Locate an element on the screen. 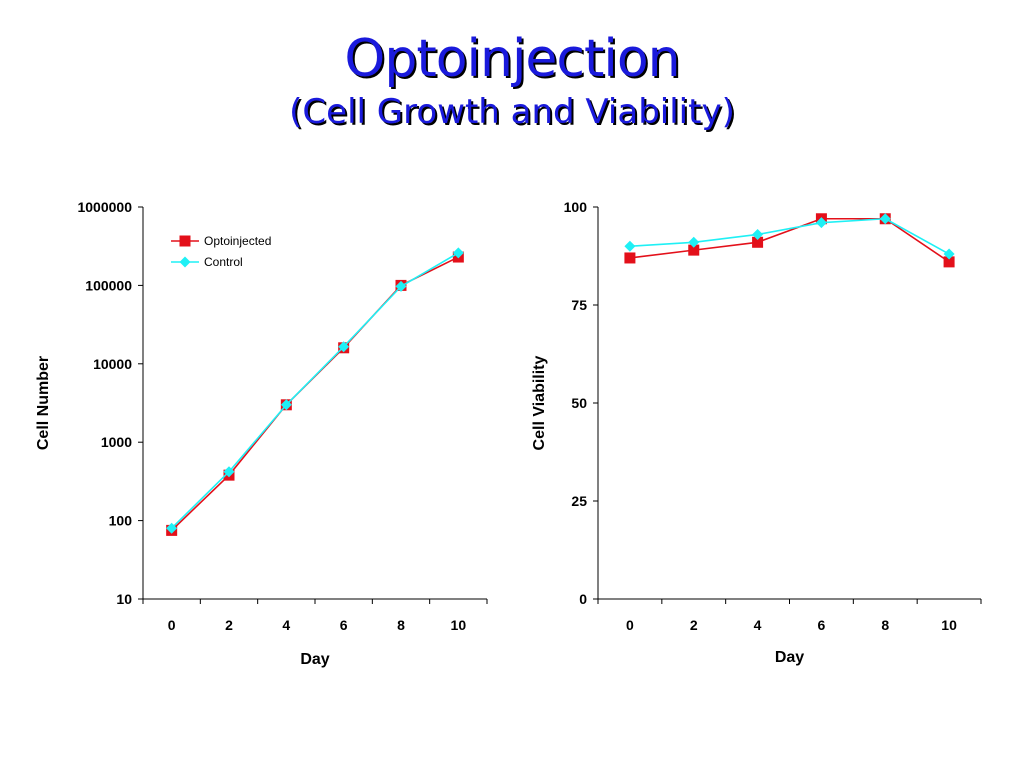 Image resolution: width=1024 pixels, height=768 pixels. y-tick-label: 25 is located at coordinates (579, 501).